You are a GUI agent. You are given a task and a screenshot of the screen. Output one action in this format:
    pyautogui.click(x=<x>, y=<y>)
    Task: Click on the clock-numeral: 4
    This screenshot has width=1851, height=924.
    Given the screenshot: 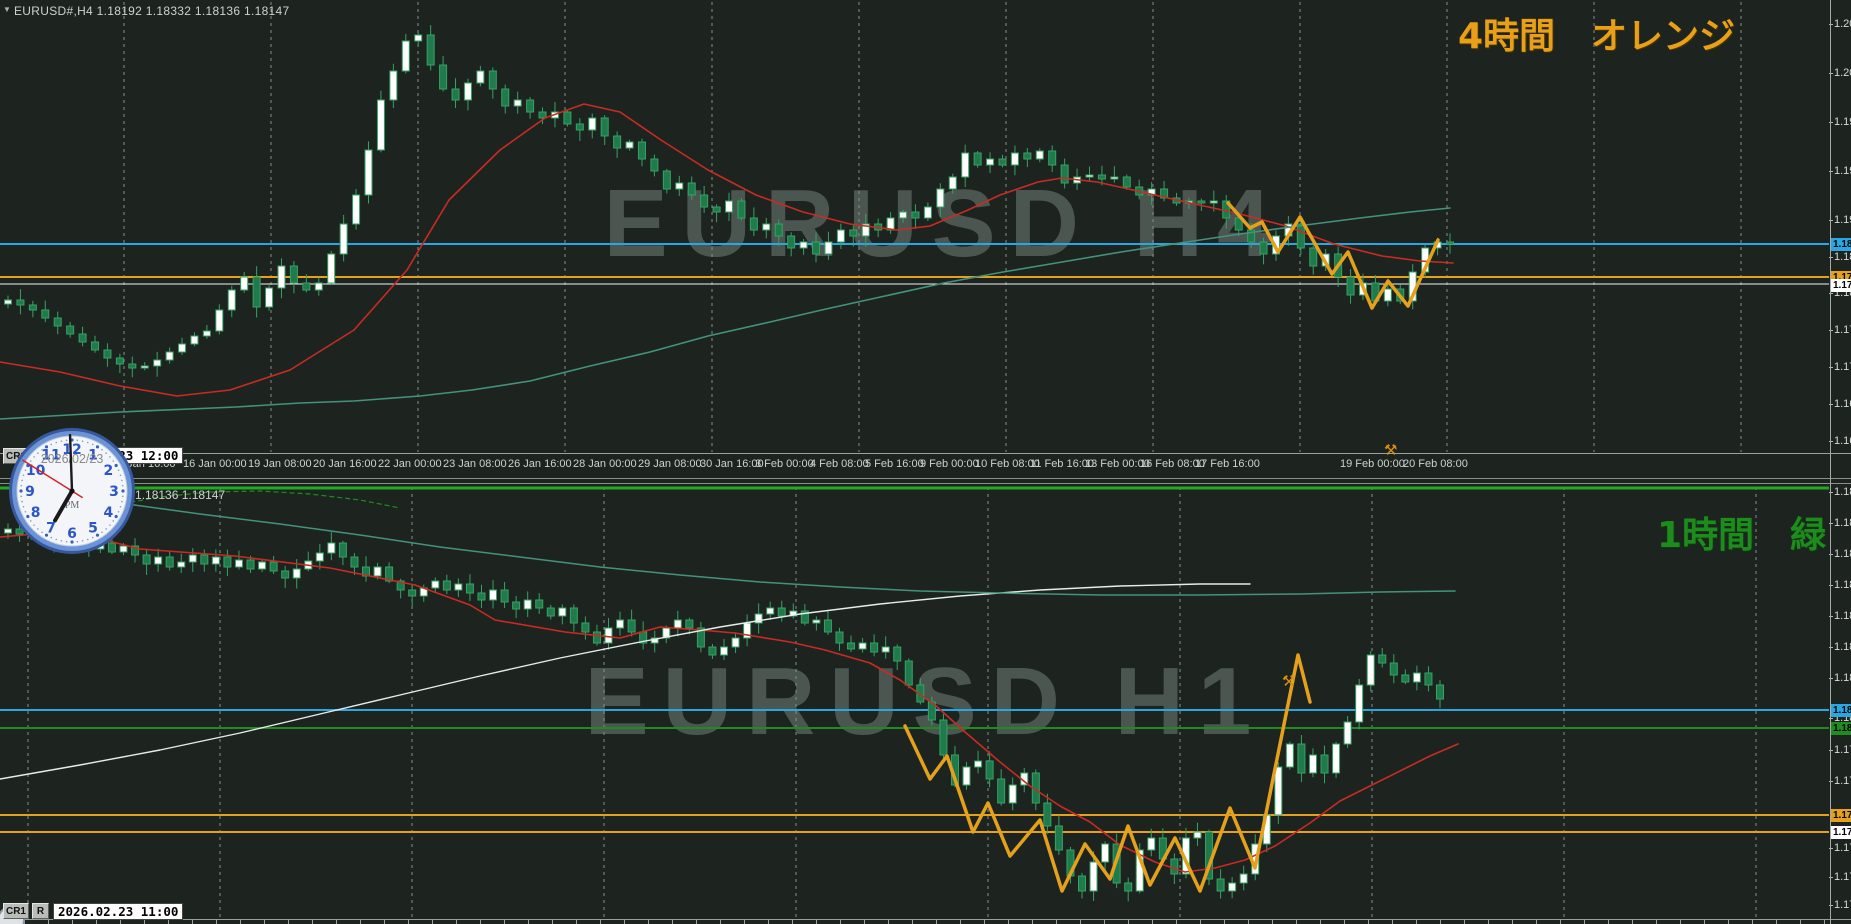 What is the action you would take?
    pyautogui.click(x=108, y=513)
    